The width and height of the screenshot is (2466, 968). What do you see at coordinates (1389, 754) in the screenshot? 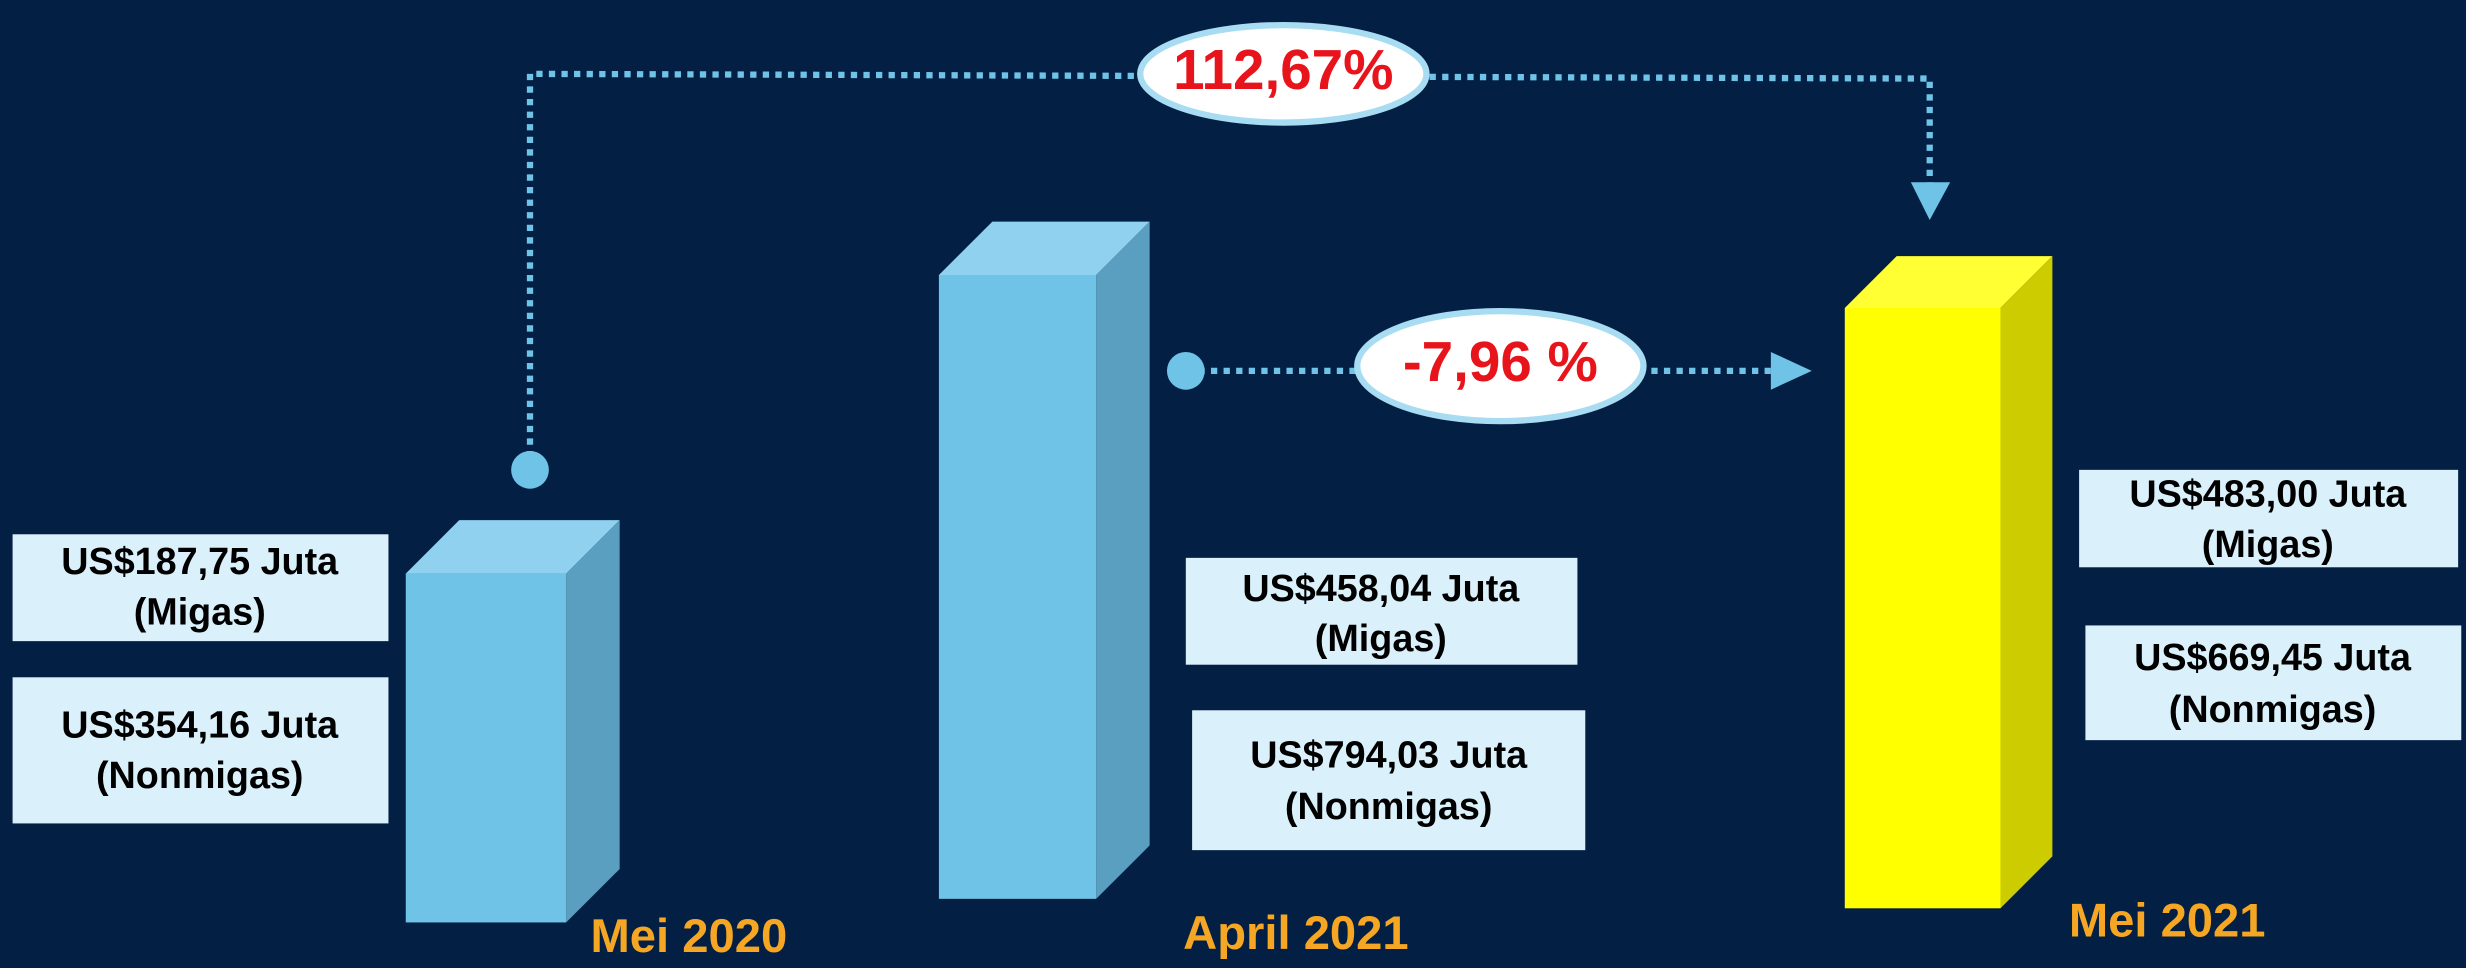
I see `nonmigas-value: US$794,03 Juta` at bounding box center [1389, 754].